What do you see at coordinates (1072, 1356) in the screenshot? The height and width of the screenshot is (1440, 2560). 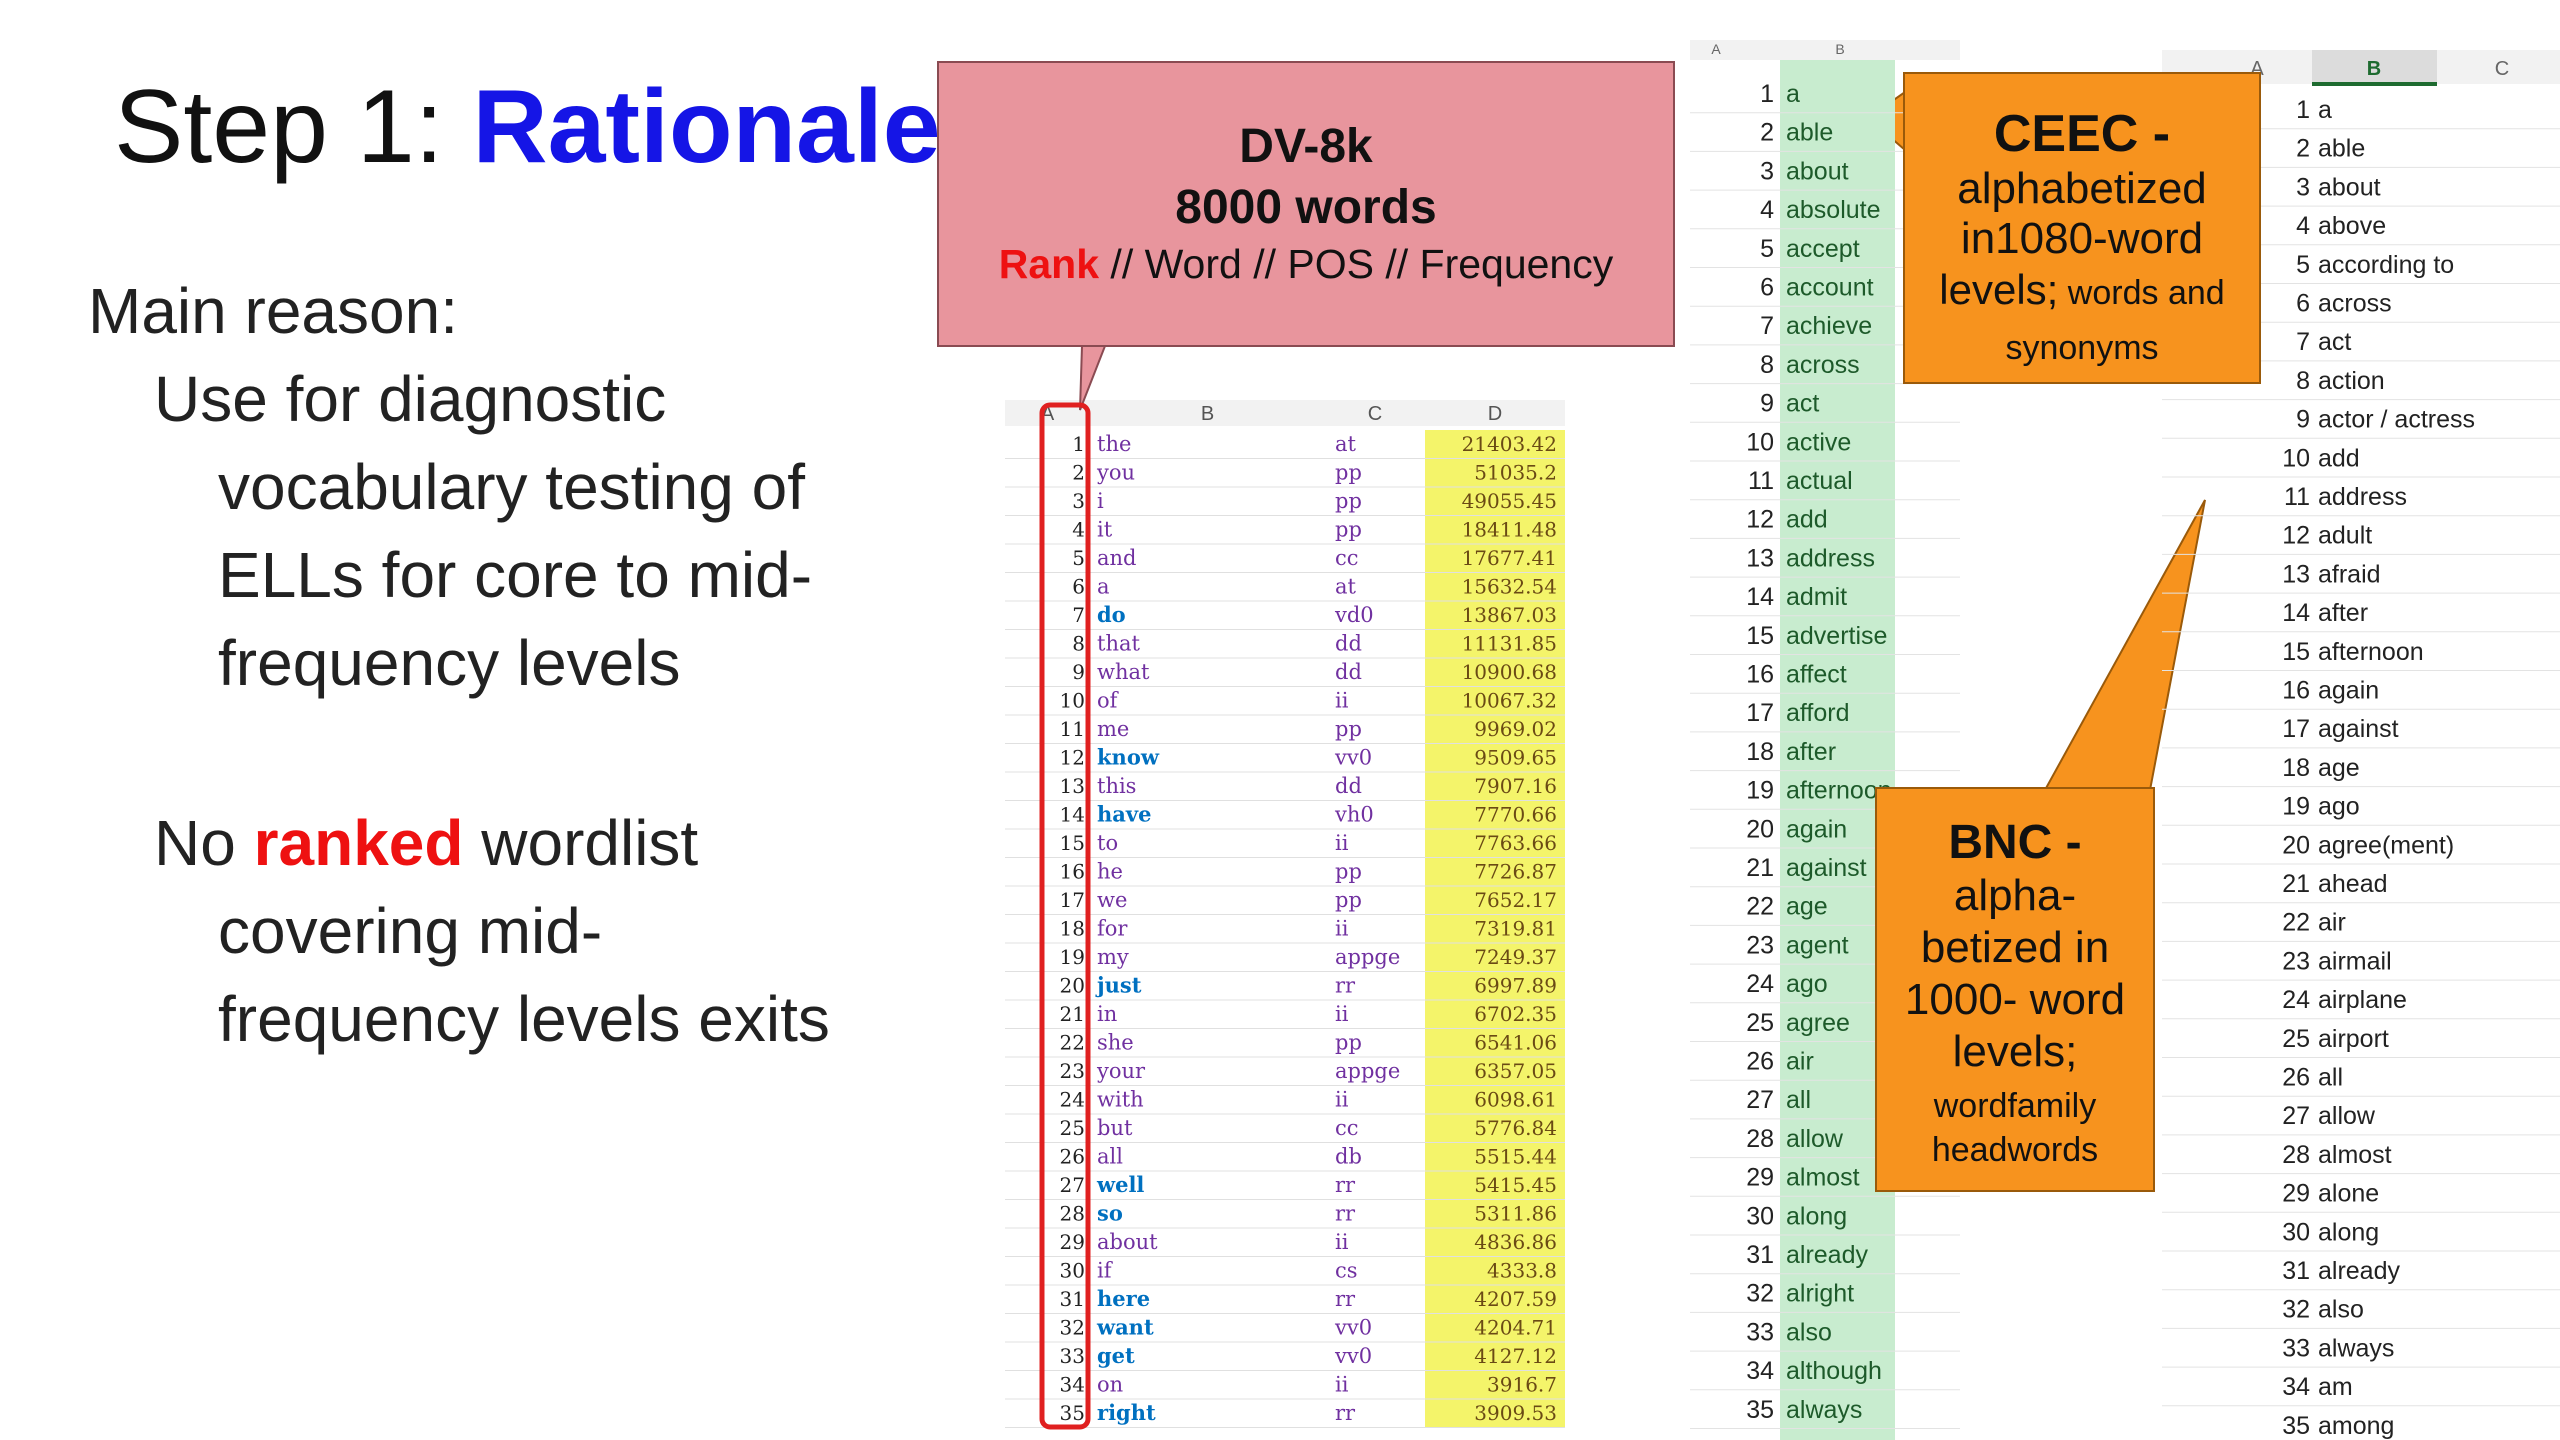 I see `rank-cell: 33` at bounding box center [1072, 1356].